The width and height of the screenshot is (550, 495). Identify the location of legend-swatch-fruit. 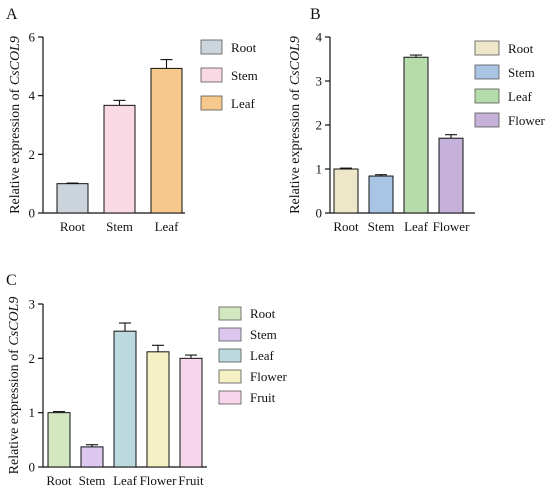
(230, 397).